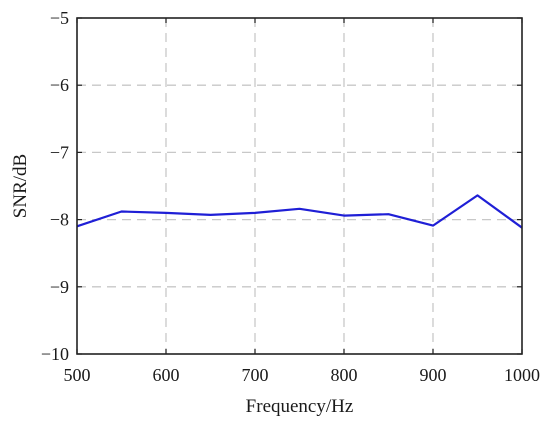 The height and width of the screenshot is (429, 550). I want to click on series-line, so click(299, 211).